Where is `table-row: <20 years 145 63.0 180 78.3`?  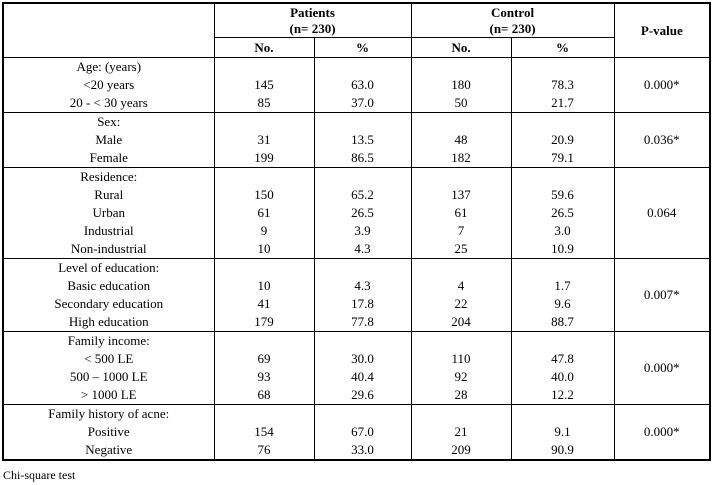 table-row: <20 years 145 63.0 180 78.3 is located at coordinates (356, 85).